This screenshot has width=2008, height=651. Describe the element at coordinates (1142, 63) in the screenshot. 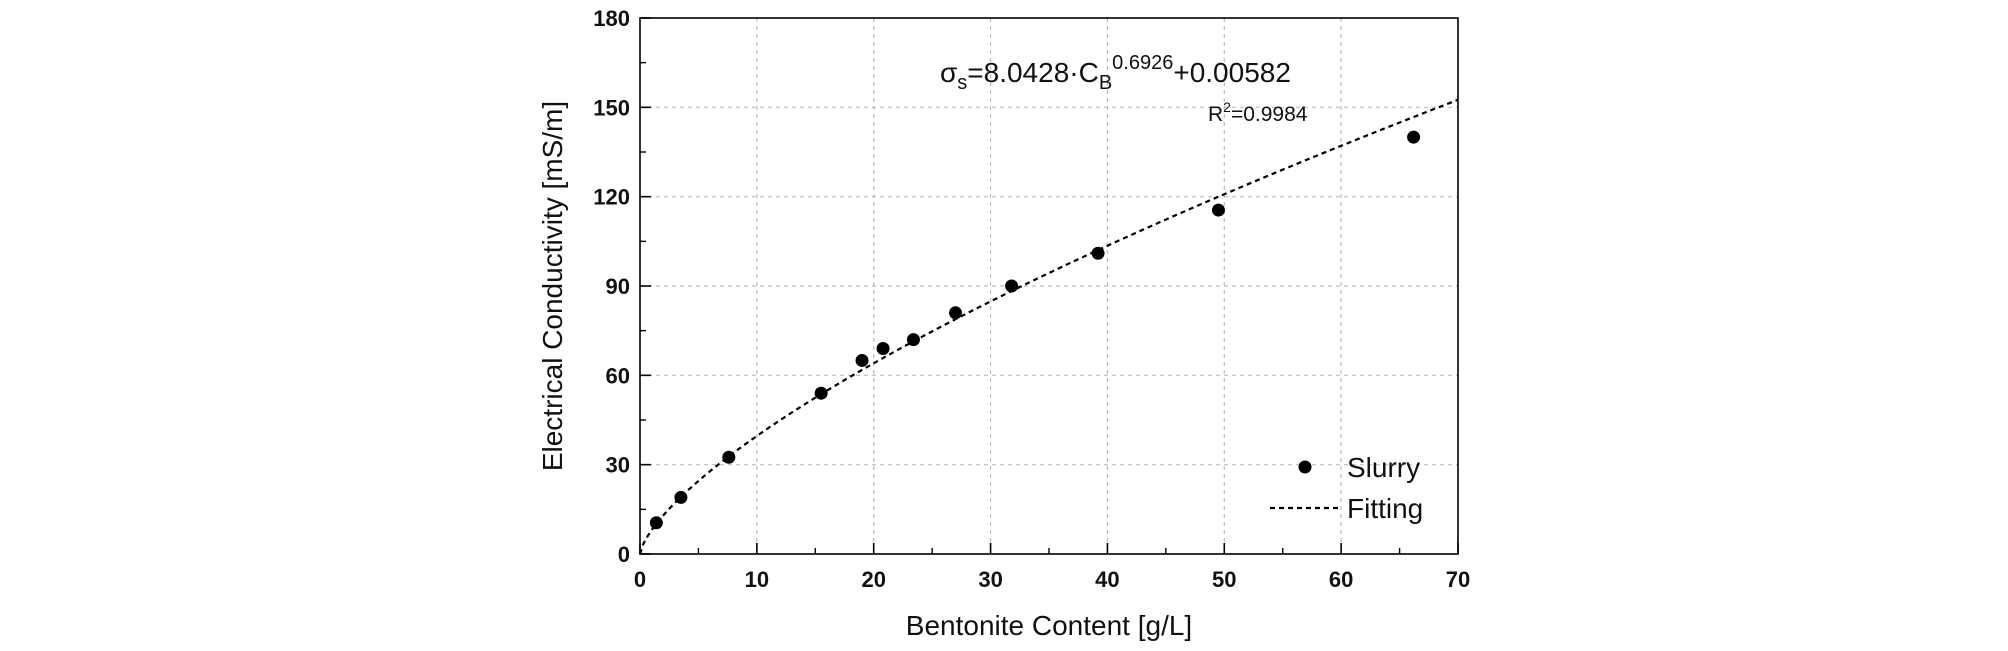

I see `eq-exponent: 0.6926` at that location.